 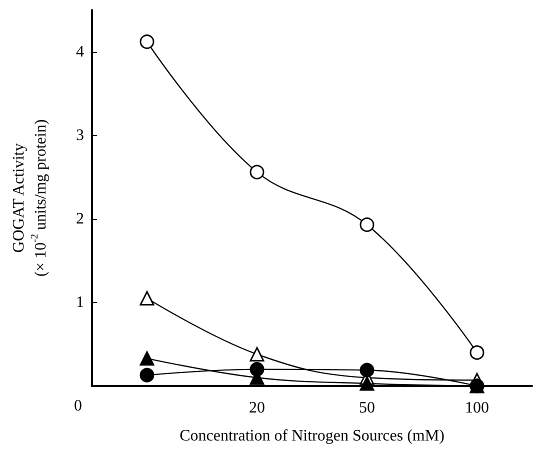 What do you see at coordinates (78, 406) in the screenshot?
I see `text: 0` at bounding box center [78, 406].